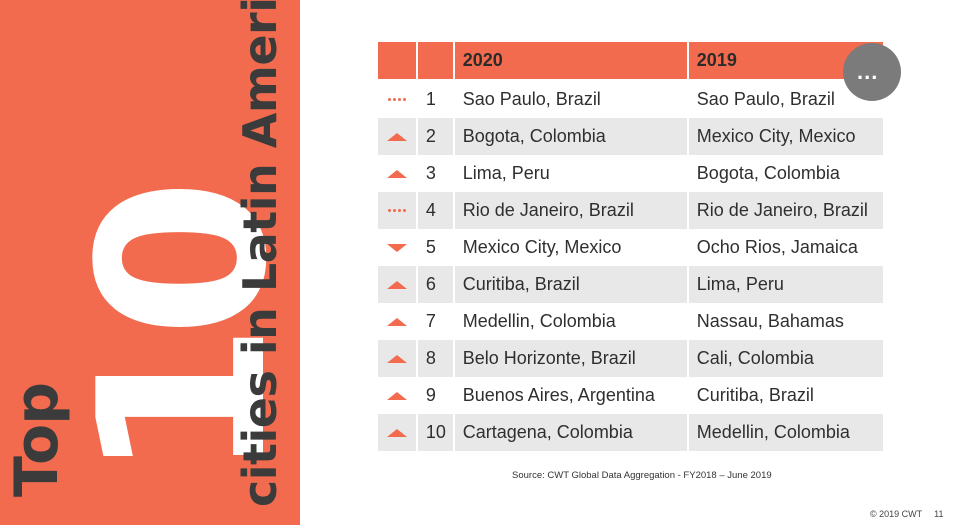 Image resolution: width=960 pixels, height=525 pixels. What do you see at coordinates (570, 321) in the screenshot?
I see `city-2020-cell: Medellin, Colombia` at bounding box center [570, 321].